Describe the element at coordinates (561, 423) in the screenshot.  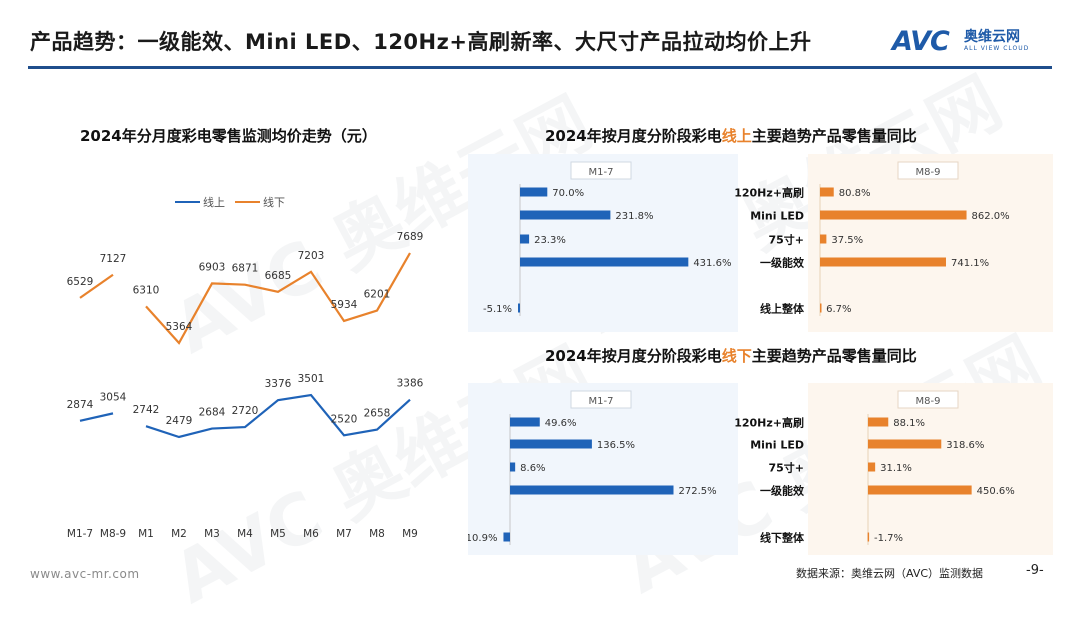
I see `m1-7-data-label: 49.6%` at that location.